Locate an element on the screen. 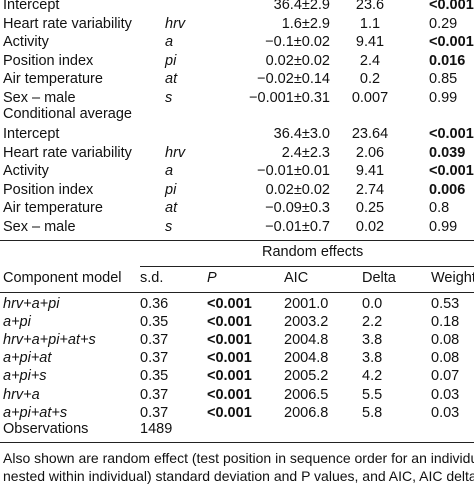 This screenshot has width=474, height=486. header-component-model: Component model is located at coordinates (62, 278).